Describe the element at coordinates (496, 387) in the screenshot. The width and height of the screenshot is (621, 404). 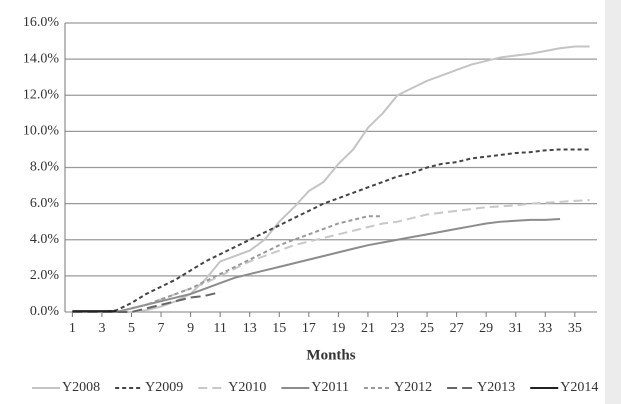
I see `legend-label: Y2013` at that location.